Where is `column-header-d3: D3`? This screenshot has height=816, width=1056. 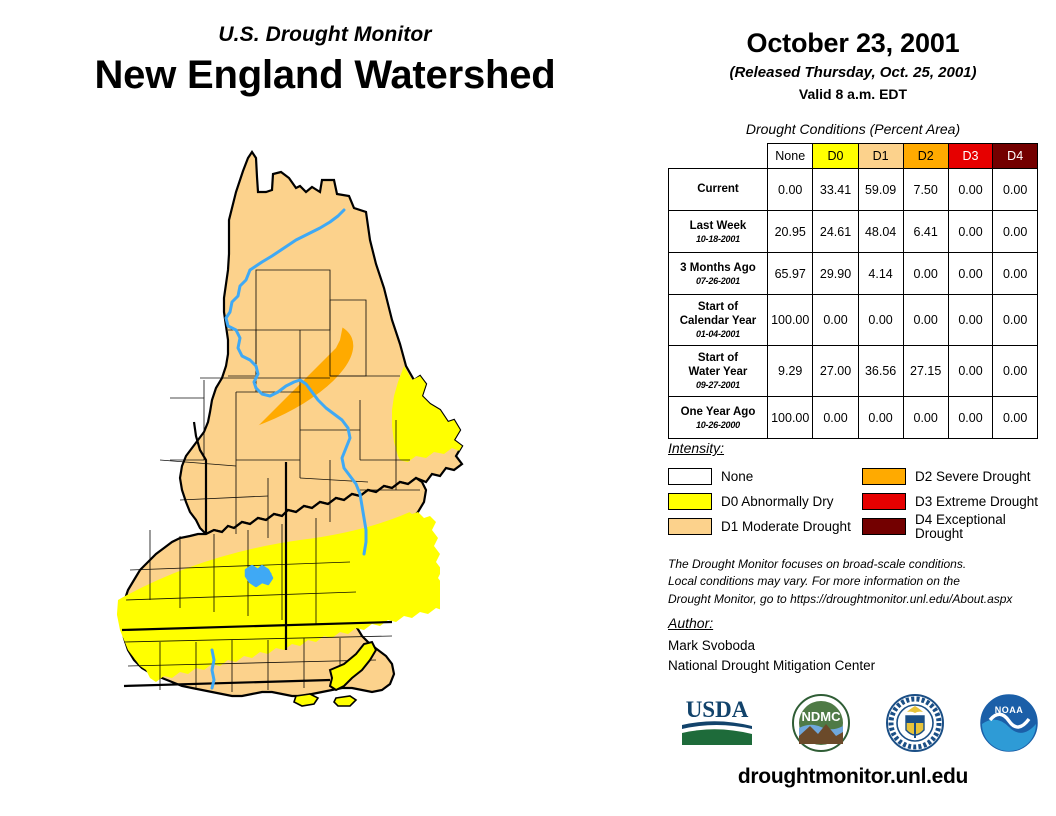 column-header-d3: D3 is located at coordinates (970, 156).